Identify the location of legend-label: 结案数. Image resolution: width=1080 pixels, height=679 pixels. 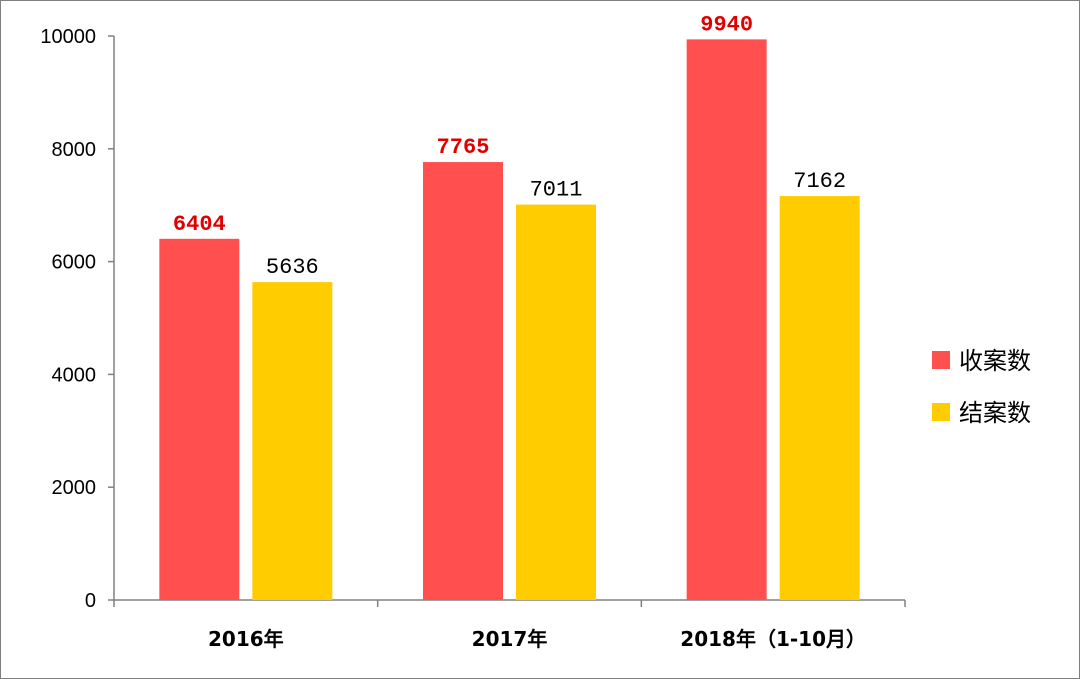
(995, 413).